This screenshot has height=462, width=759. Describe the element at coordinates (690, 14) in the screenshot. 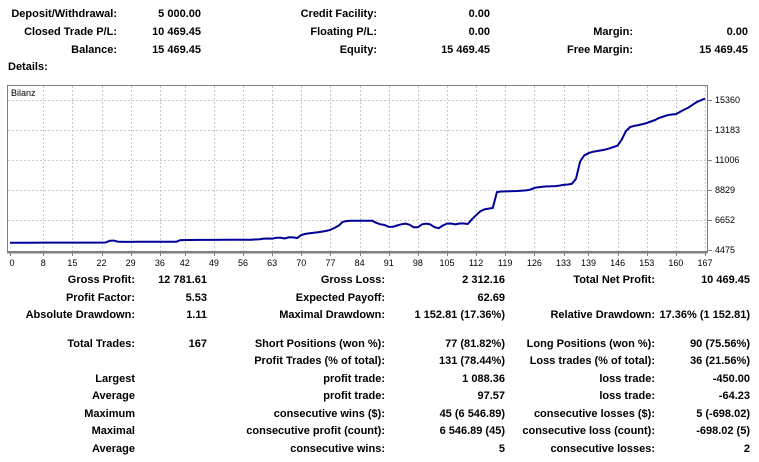

I see `summary-value` at that location.